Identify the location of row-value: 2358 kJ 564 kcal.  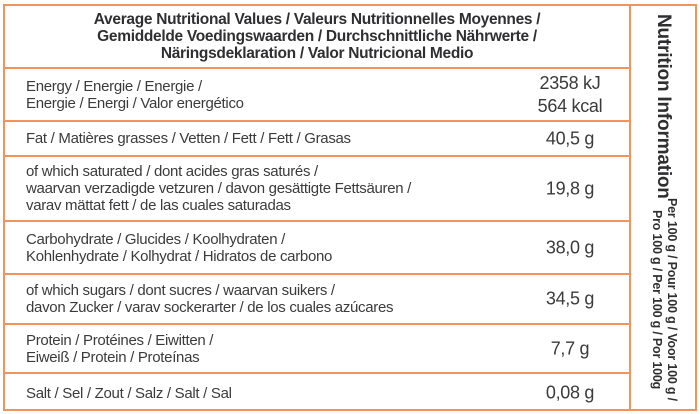
(570, 94).